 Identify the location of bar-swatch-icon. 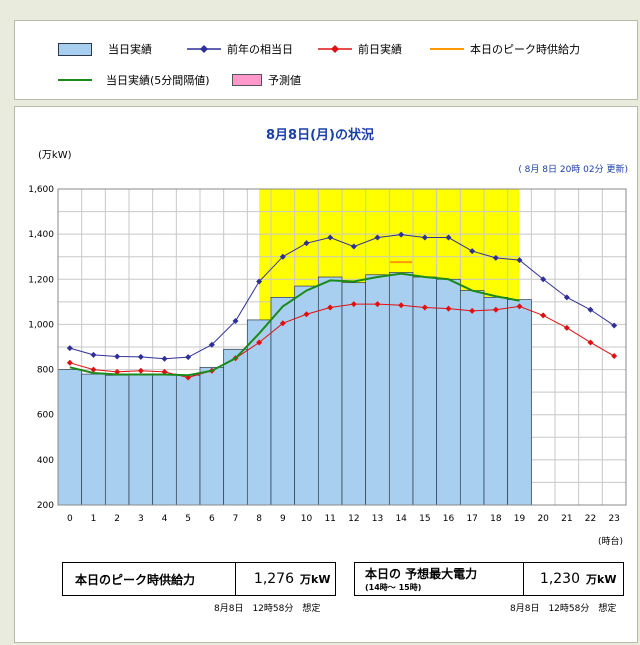
(75, 49).